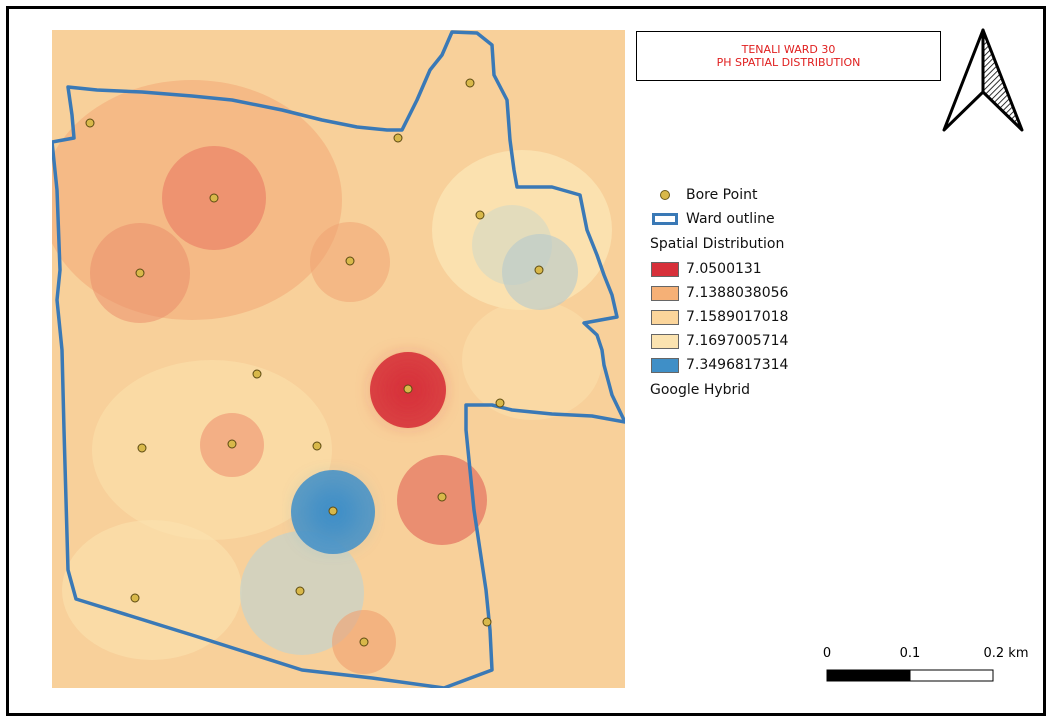 The width and height of the screenshot is (1052, 722). Describe the element at coordinates (788, 49) in the screenshot. I see `map-title: TENALI WARD 30` at that location.